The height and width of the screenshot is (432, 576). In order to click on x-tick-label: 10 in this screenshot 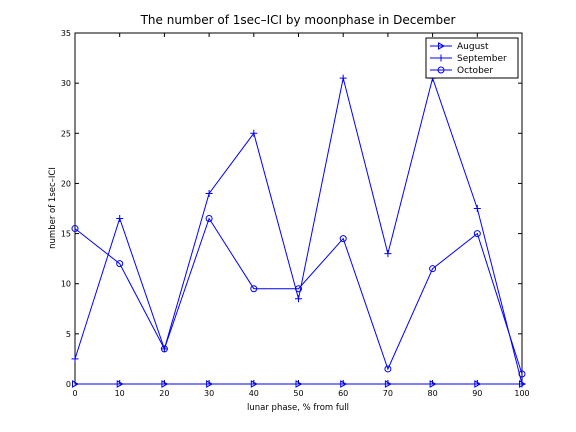, I will do `click(120, 393)`.